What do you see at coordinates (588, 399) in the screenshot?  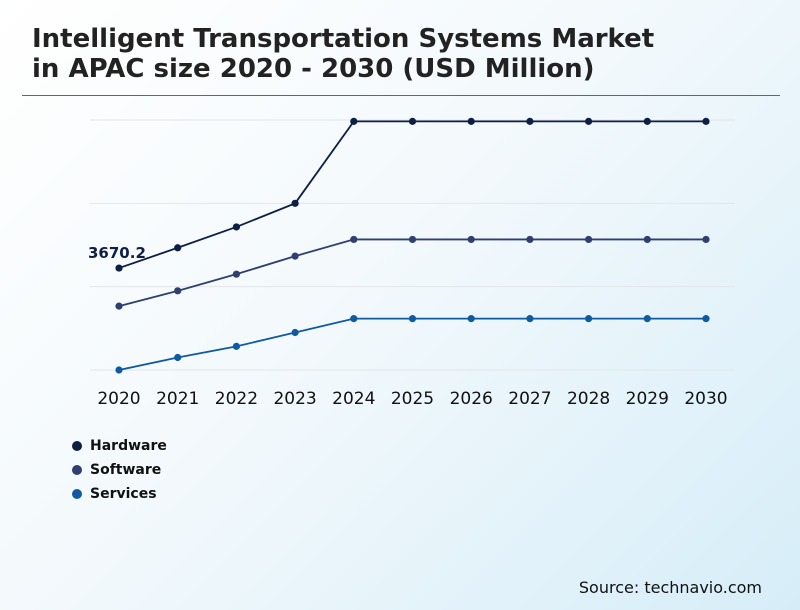 I see `x-tick-label: 2028` at bounding box center [588, 399].